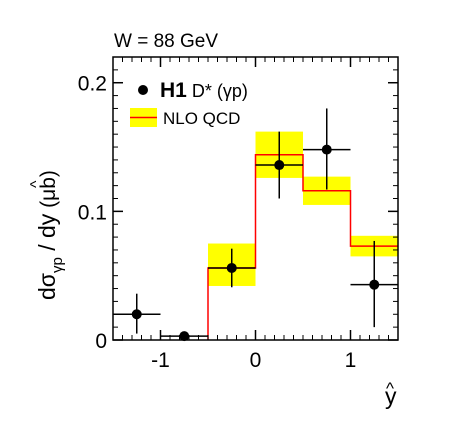 Image resolution: width=454 pixels, height=425 pixels. I want to click on x-tick-label-1: 0, so click(256, 360).